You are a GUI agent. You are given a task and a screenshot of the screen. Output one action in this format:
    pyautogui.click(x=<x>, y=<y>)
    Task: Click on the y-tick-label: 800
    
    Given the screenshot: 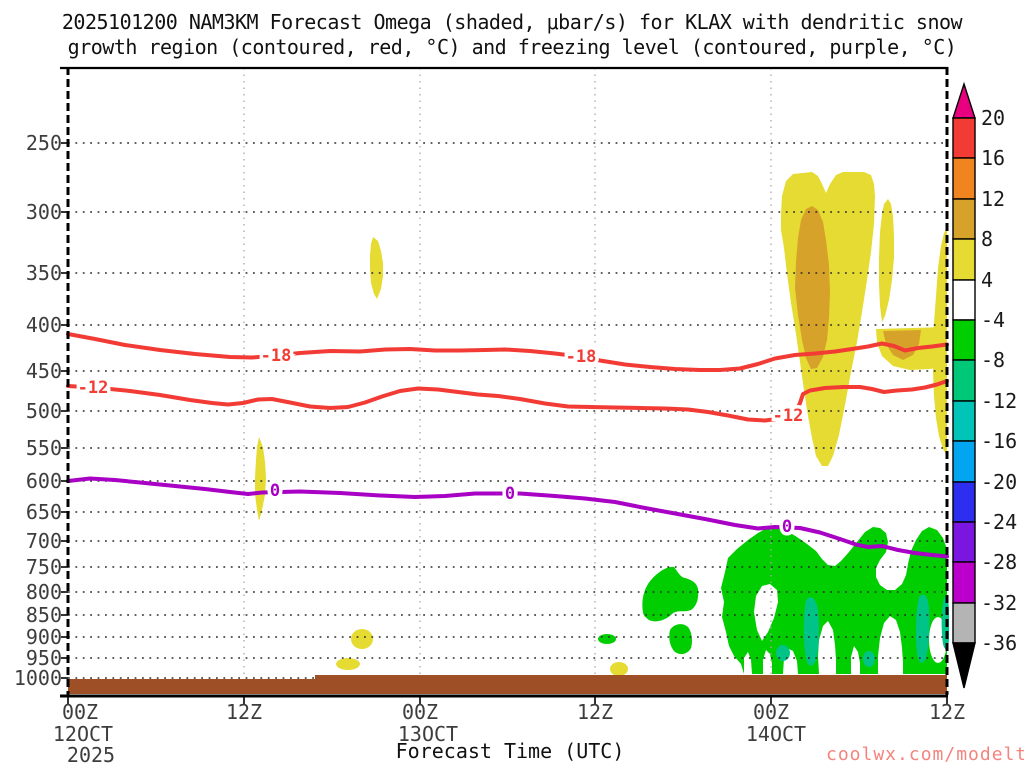 What is the action you would take?
    pyautogui.click(x=44, y=592)
    